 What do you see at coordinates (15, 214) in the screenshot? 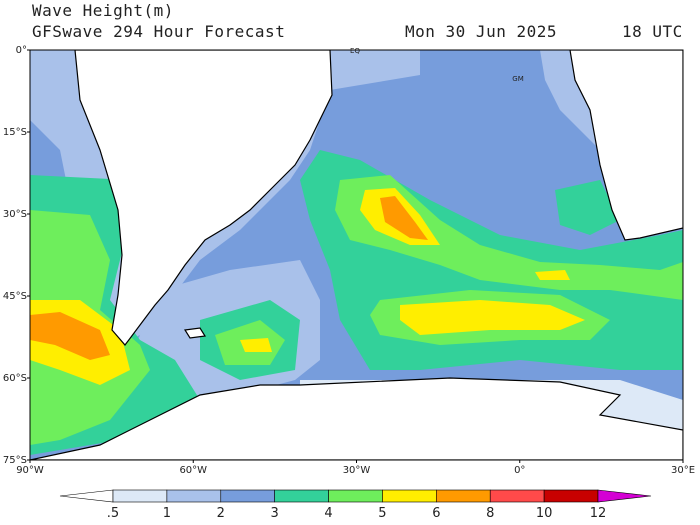
I see `lat-label: 30°S` at bounding box center [15, 214].